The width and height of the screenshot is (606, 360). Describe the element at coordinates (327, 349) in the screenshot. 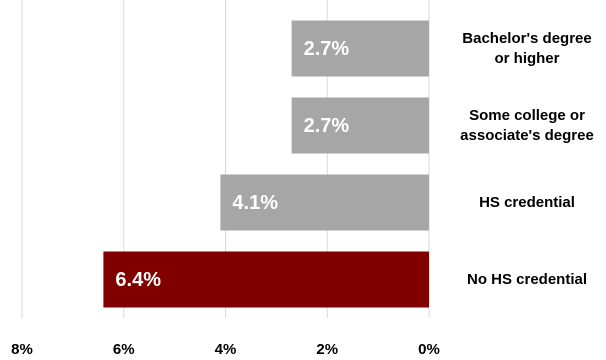

I see `x-tick-label: 2%` at that location.